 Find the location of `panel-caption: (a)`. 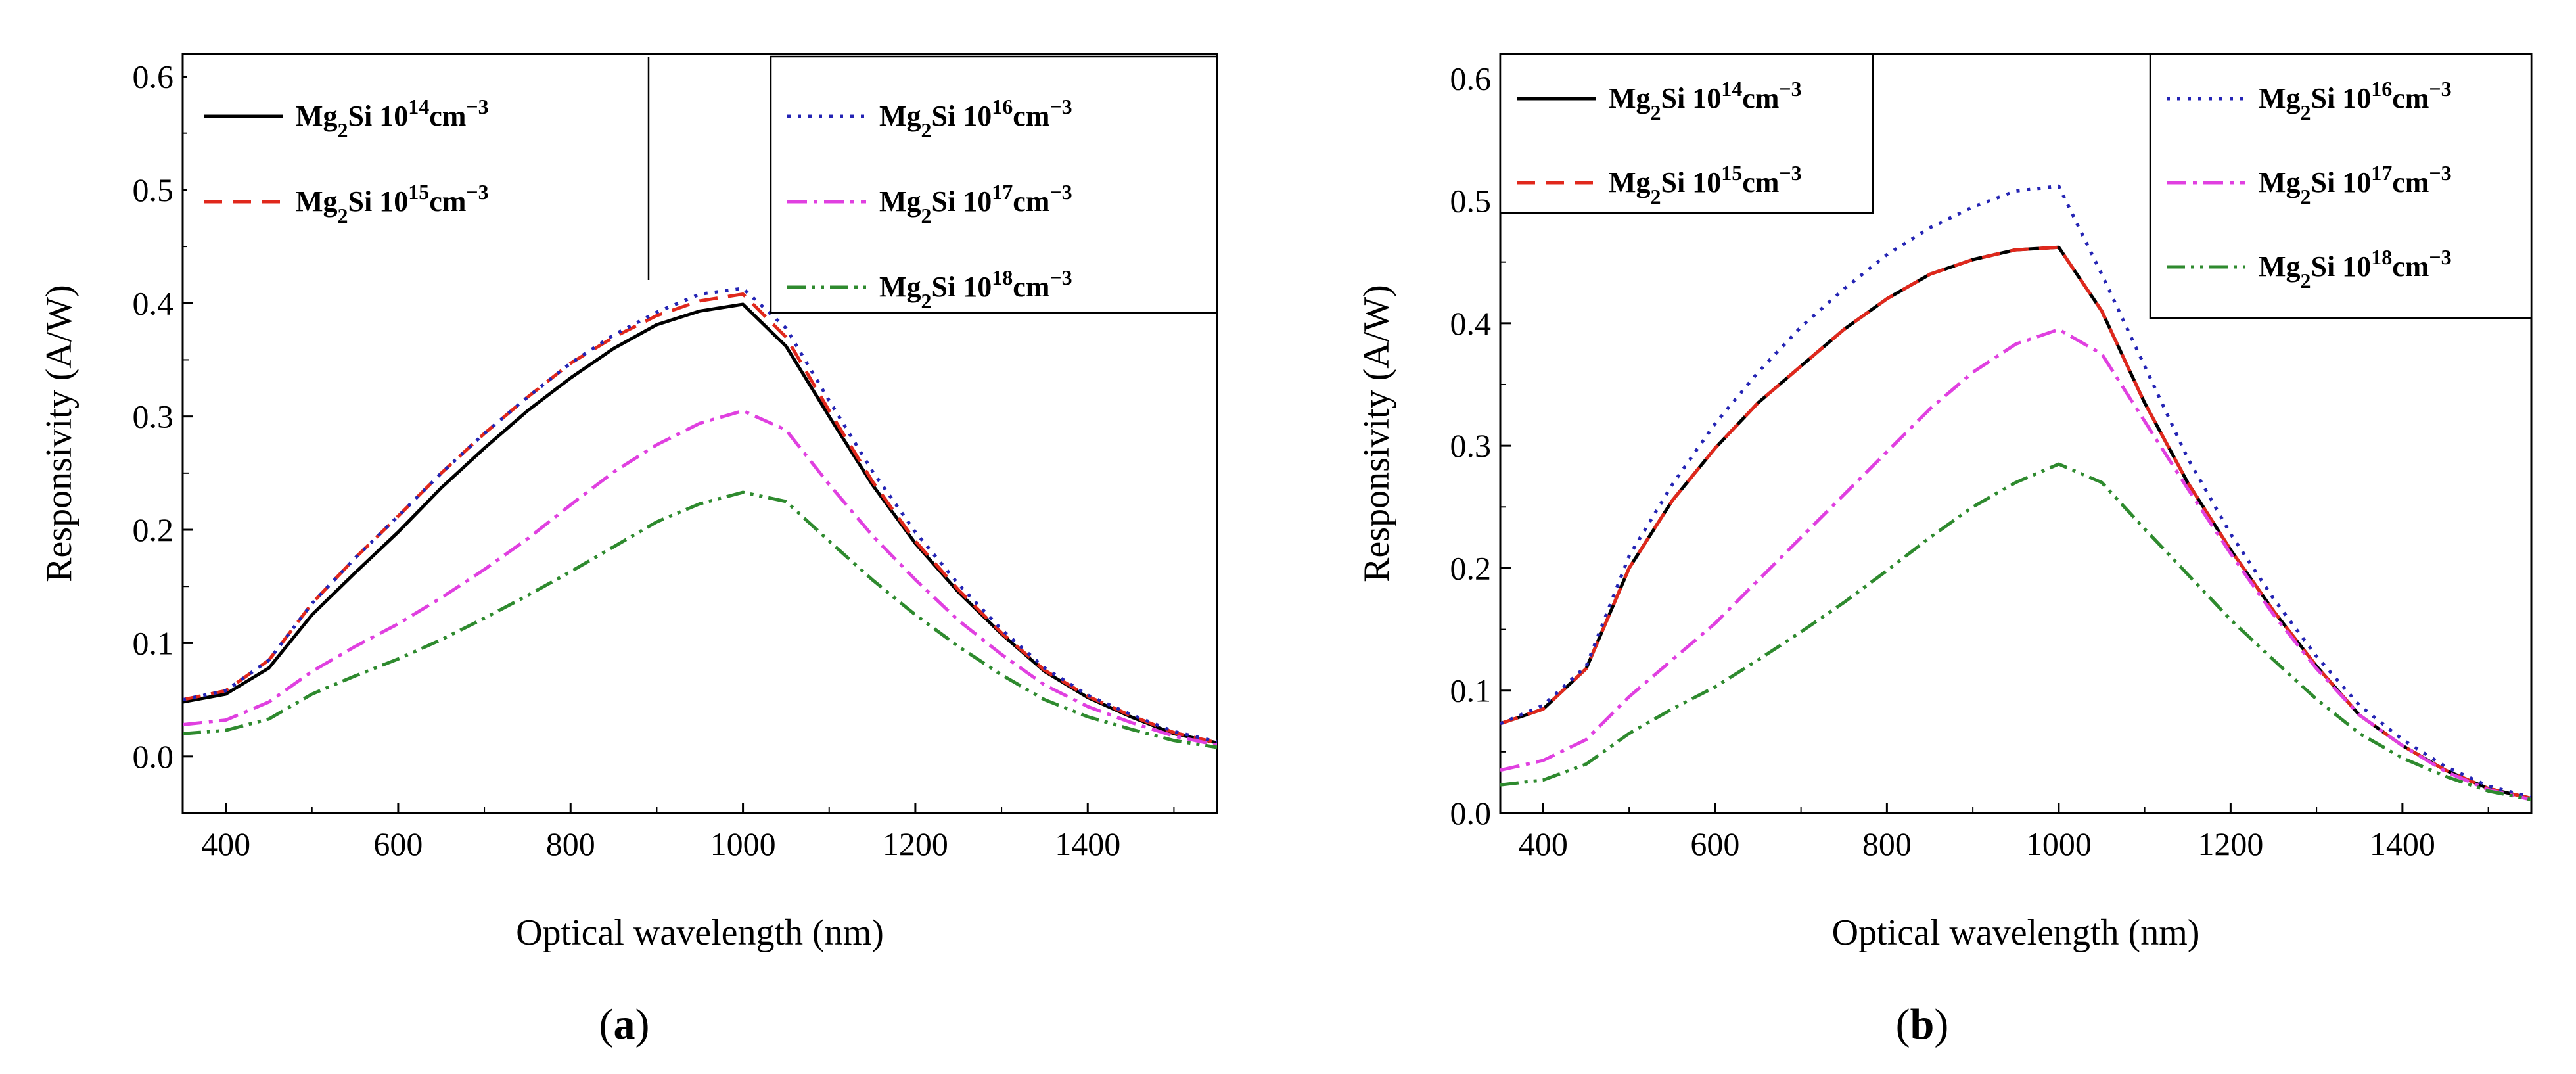

panel-caption: (a) is located at coordinates (624, 1024).